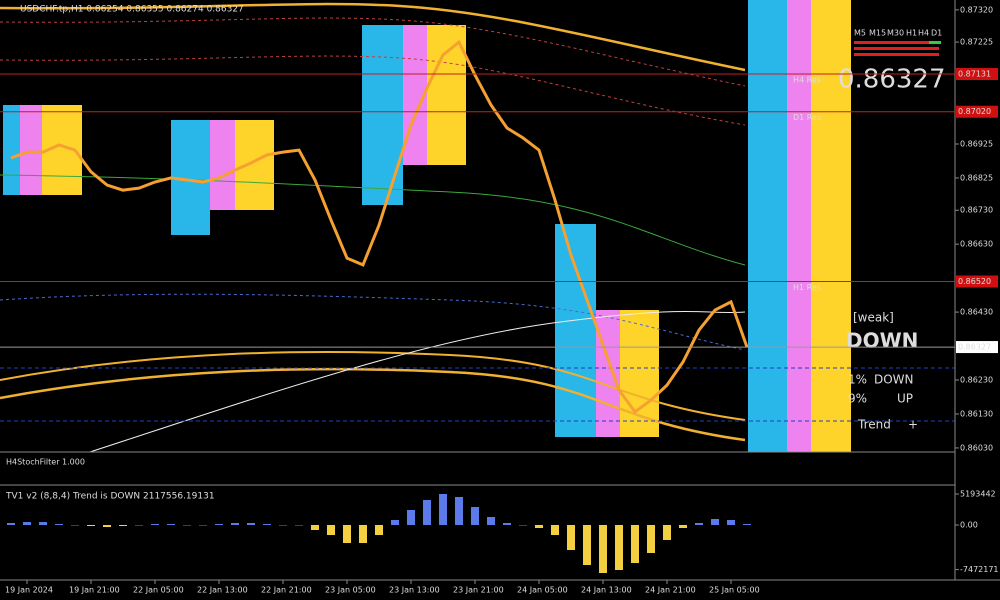 This screenshot has width=1000, height=600. Describe the element at coordinates (976, 312) in the screenshot. I see `y-tick-label: 0.86430` at that location.